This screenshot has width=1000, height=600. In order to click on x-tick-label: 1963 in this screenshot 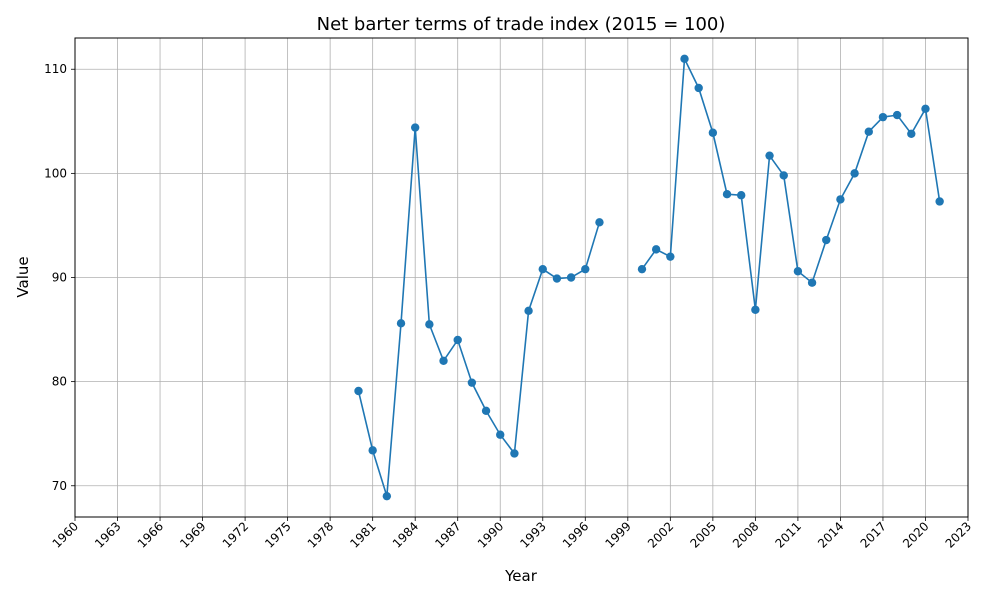, I will do `click(107, 534)`.